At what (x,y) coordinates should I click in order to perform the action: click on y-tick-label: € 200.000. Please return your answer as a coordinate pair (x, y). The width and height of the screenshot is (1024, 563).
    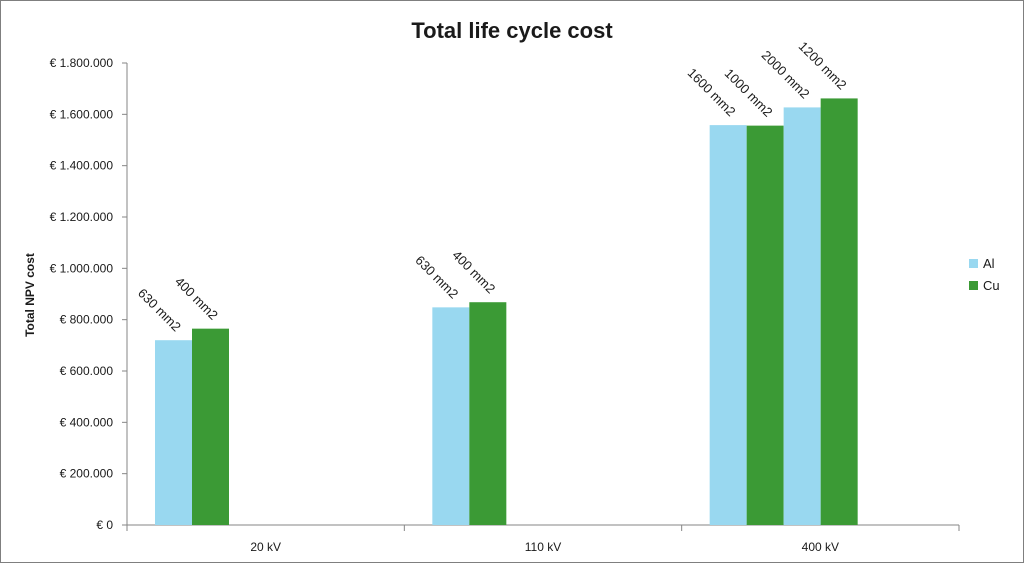
    Looking at the image, I should click on (87, 474).